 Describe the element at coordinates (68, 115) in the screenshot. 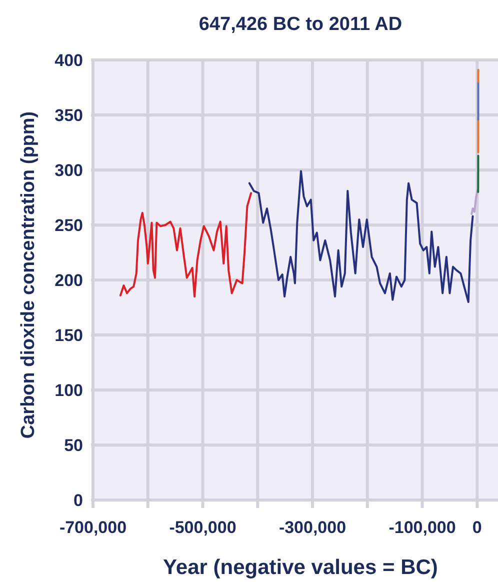

I see `y-tick-label: 350` at that location.